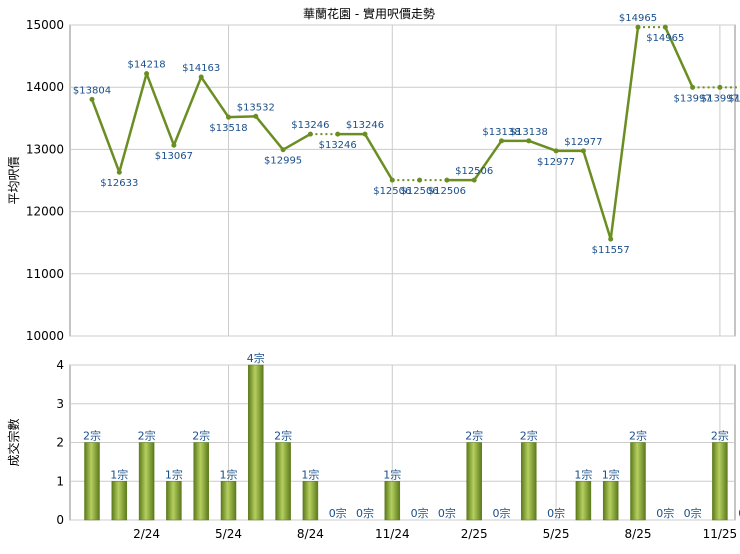  Describe the element at coordinates (283, 161) in the screenshot. I see `price-data-label: $12995` at that location.